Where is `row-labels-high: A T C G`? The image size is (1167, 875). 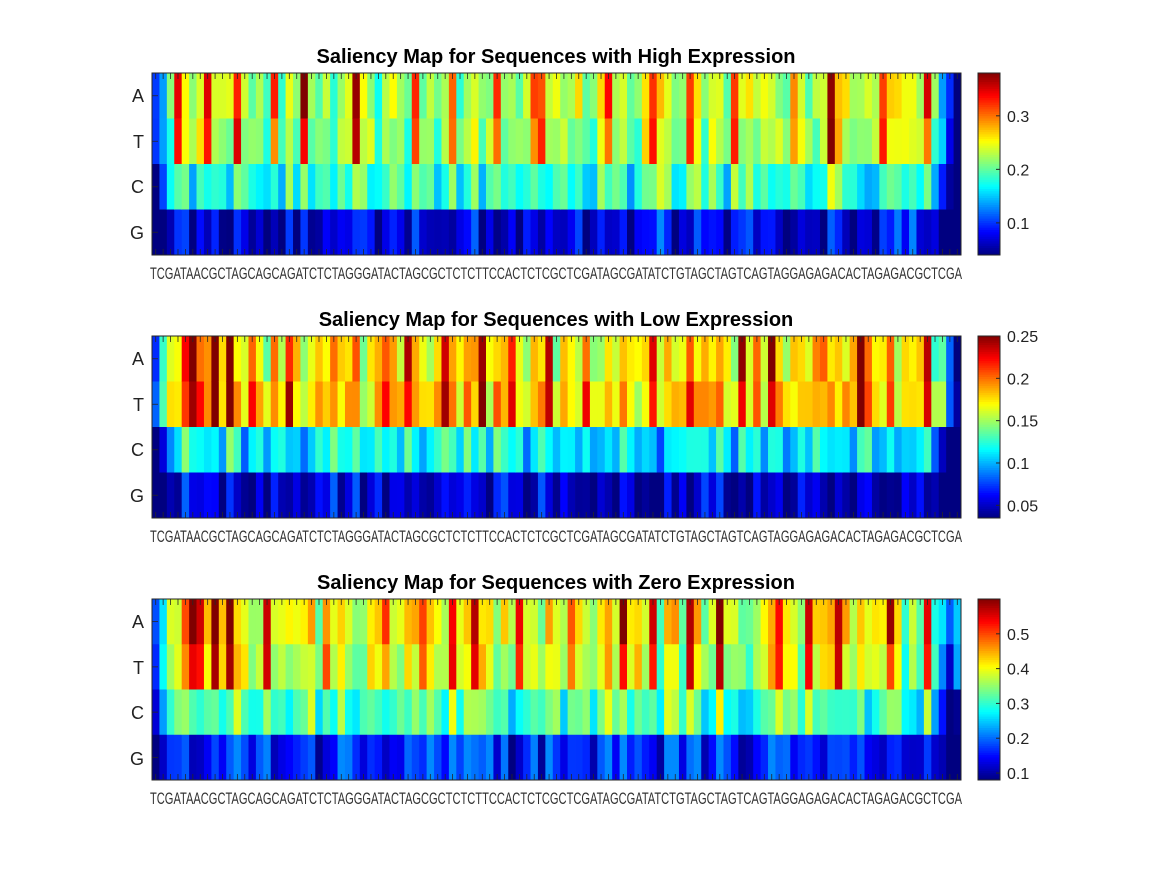
row-labels-high: A T C G is located at coordinates (137, 164).